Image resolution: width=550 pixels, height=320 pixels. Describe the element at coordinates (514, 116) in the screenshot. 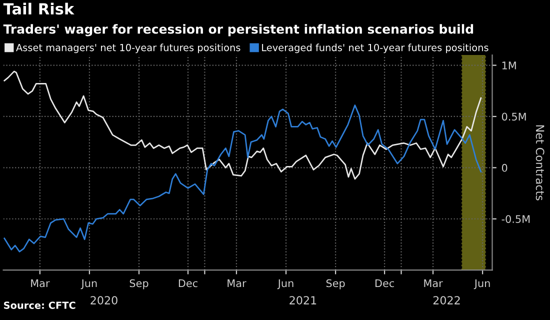

I see `y-tick-label: 0.5M` at that location.